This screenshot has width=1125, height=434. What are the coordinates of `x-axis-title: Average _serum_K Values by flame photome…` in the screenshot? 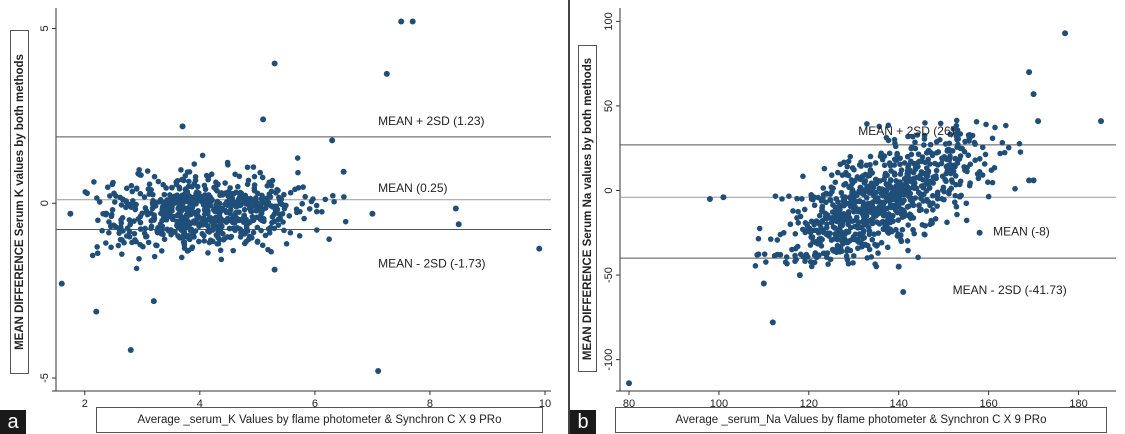 It's located at (319, 420).